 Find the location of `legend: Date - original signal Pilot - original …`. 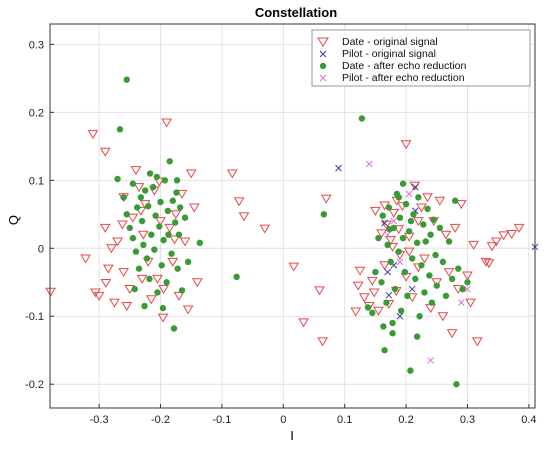

legend: Date - original signal Pilot - original … is located at coordinates (421, 58).